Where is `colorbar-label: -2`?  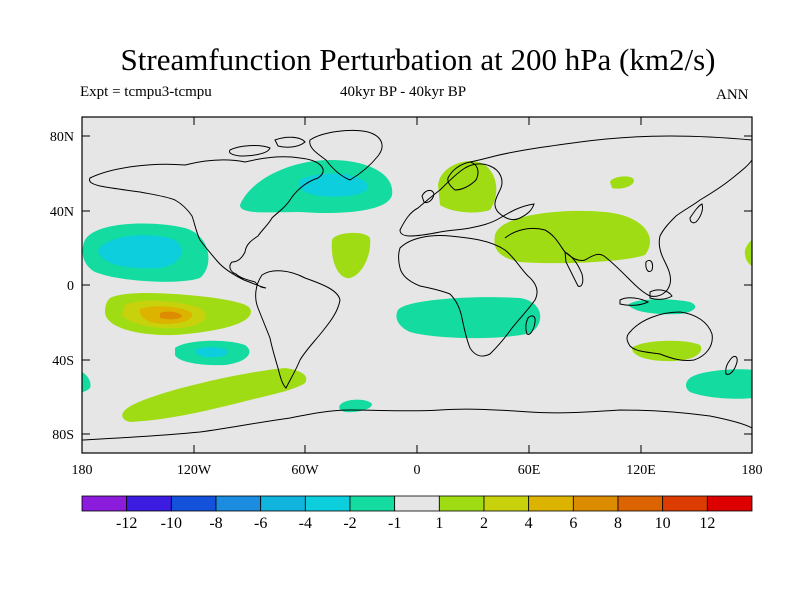
colorbar-label: -2 is located at coordinates (349, 523).